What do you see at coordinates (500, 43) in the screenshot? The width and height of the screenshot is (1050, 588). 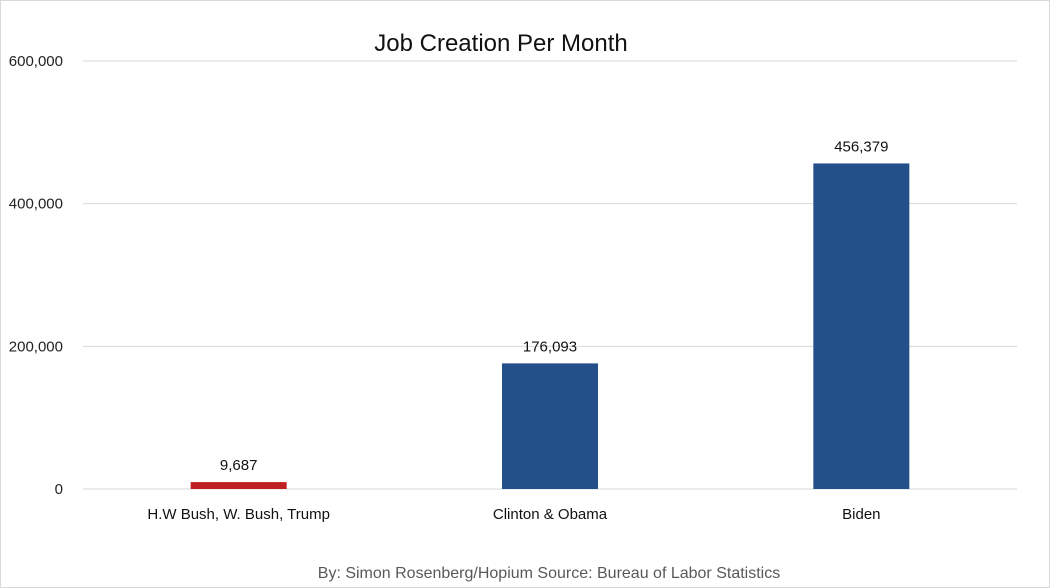 I see `chart-title: Job Creation Per Month` at bounding box center [500, 43].